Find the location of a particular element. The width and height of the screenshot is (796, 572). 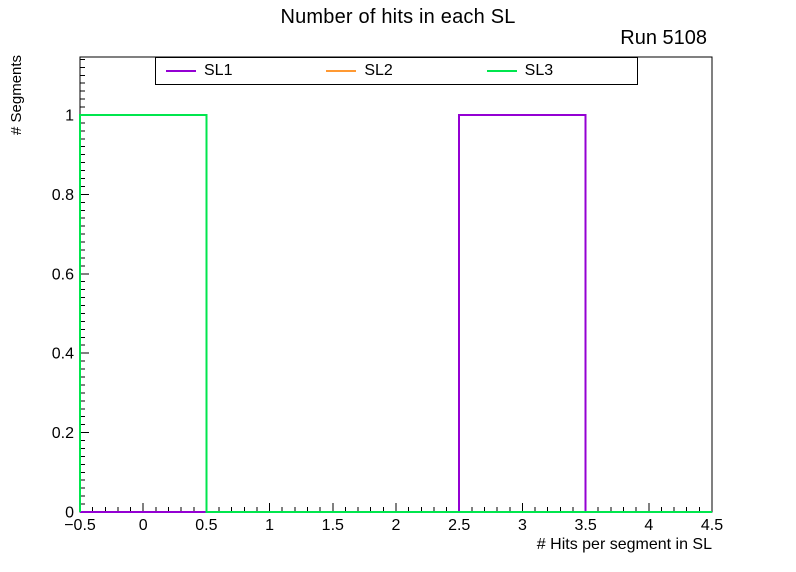

legend: SL1 SL2 SL3 is located at coordinates (396, 71).